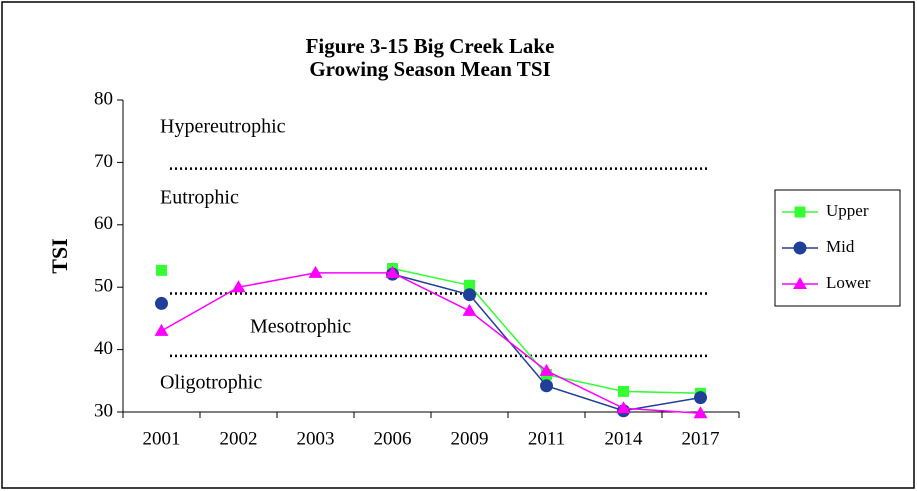  Describe the element at coordinates (429, 69) in the screenshot. I see `chart-title: Growing Season Mean TSI` at that location.